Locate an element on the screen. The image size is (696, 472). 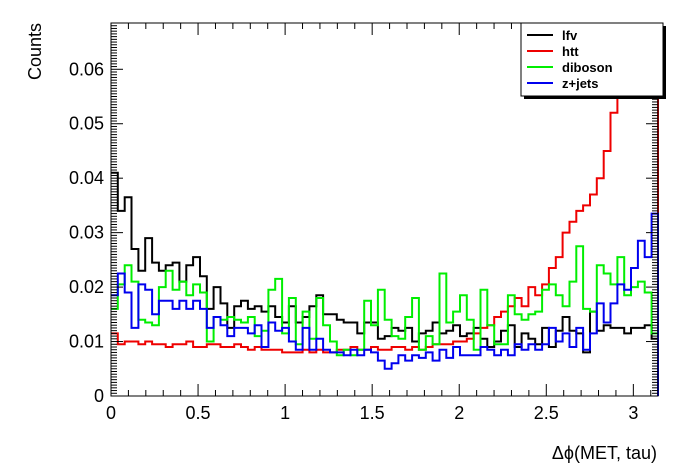
legend-label: lfv is located at coordinates (570, 35).